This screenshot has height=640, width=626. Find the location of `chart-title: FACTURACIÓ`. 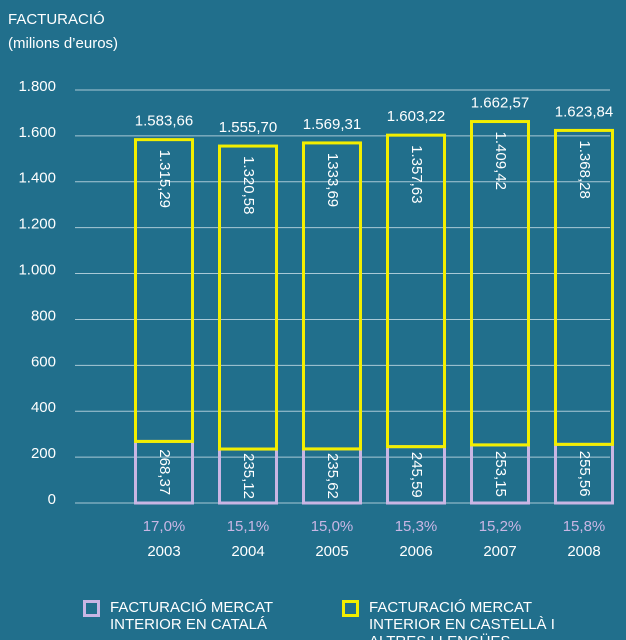

chart-title: FACTURACIÓ is located at coordinates (56, 19).